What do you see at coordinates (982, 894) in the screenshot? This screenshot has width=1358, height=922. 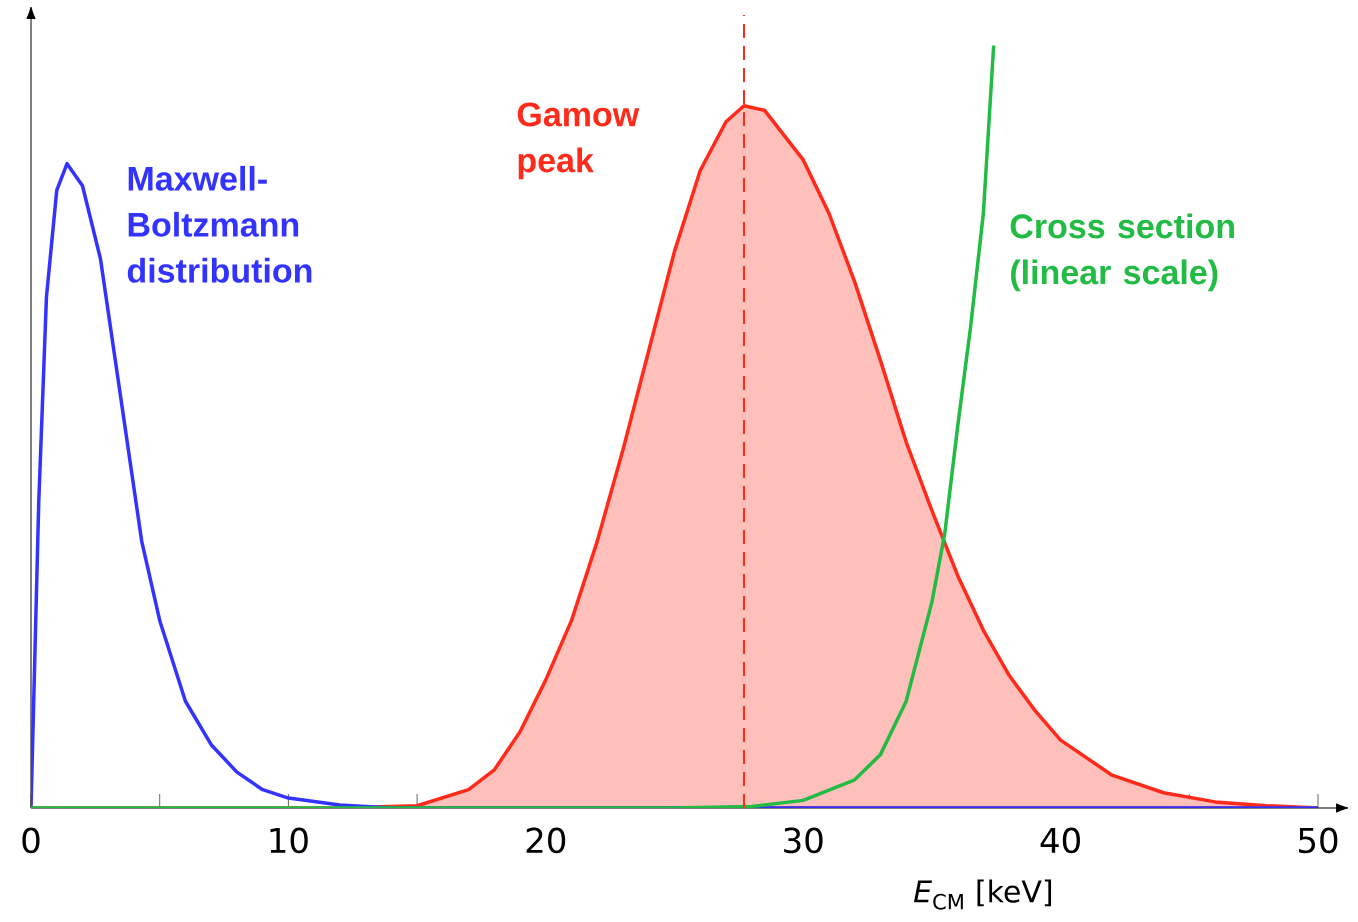 I see `x-axis-title: E$_{CM}$ [keV]` at bounding box center [982, 894].